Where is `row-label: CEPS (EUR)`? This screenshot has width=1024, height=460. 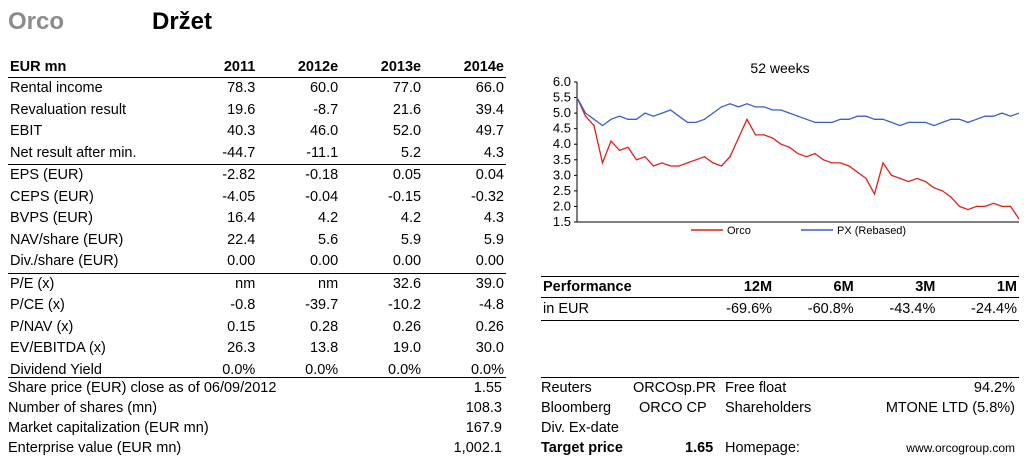 row-label: CEPS (EUR) is located at coordinates (52, 196).